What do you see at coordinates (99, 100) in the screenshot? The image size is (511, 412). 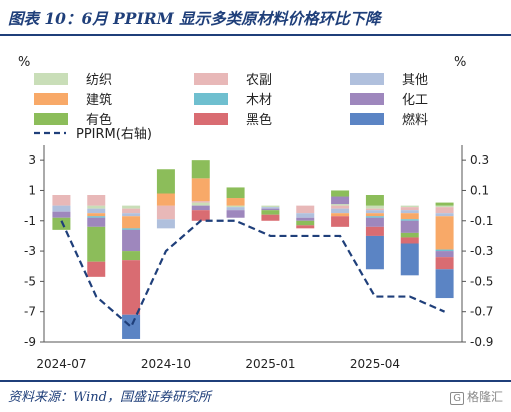 I see `legend-label: 建筑` at bounding box center [99, 100].